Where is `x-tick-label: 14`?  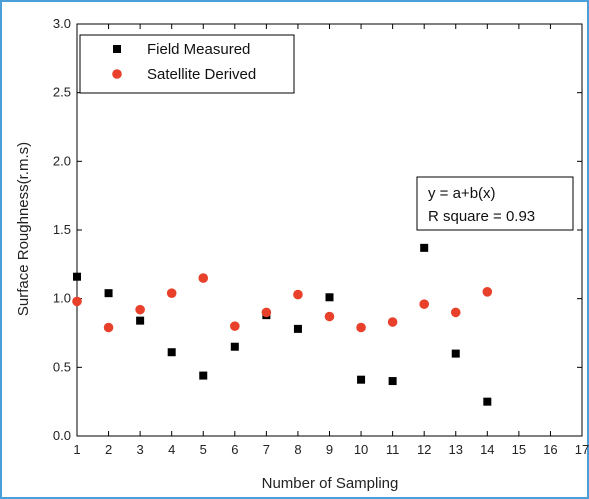
x-tick-label: 14 is located at coordinates (487, 449).